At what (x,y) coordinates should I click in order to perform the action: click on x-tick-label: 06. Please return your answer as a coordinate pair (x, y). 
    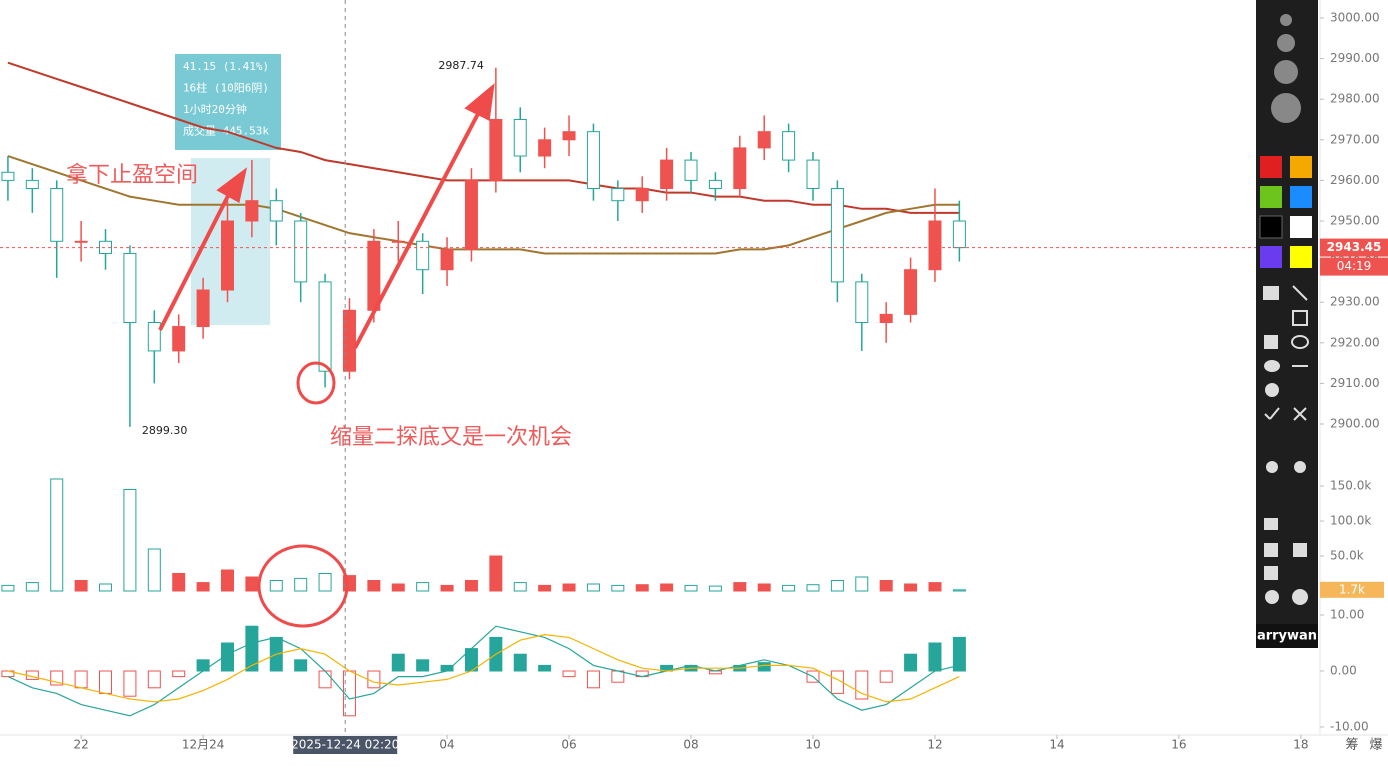
    Looking at the image, I should click on (568, 745).